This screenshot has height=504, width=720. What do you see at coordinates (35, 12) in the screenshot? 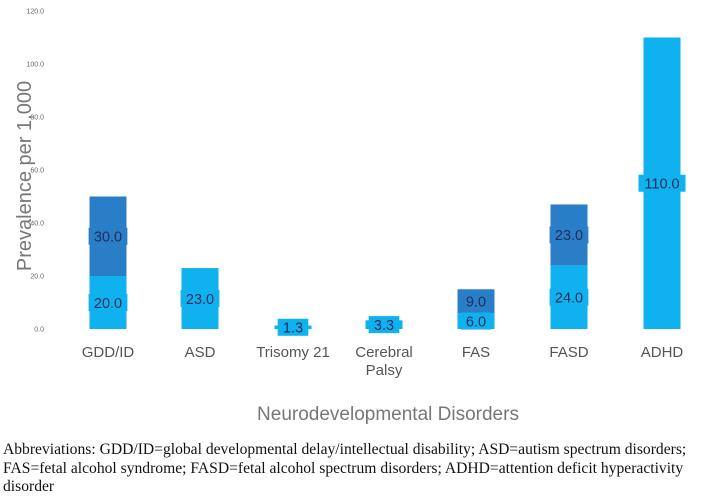
I see `y-tick-label: 120.0` at bounding box center [35, 12].